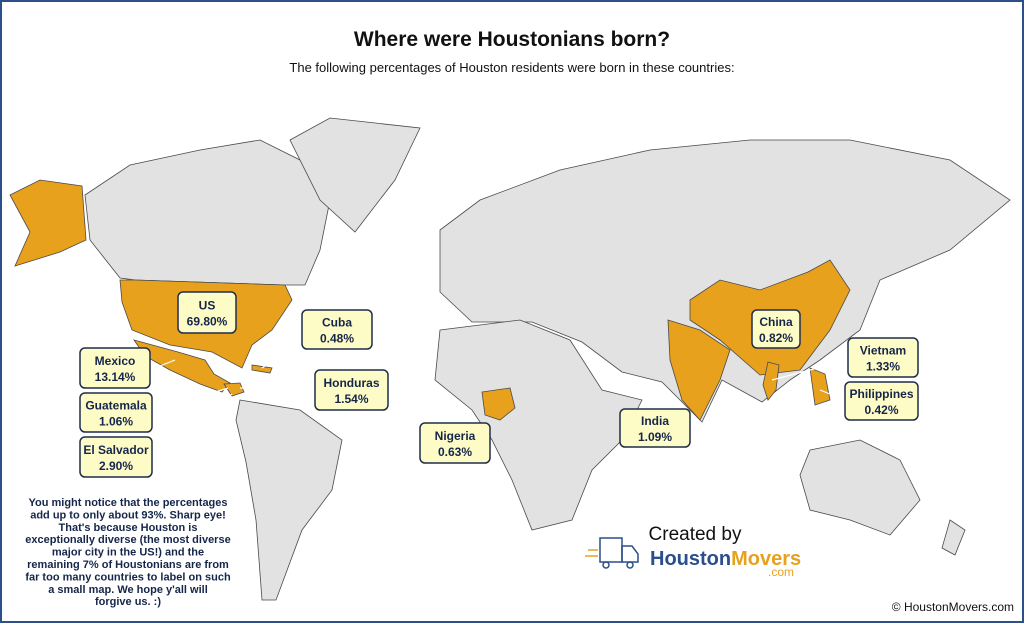 The height and width of the screenshot is (623, 1024). What do you see at coordinates (455, 436) in the screenshot?
I see `country-name: Nigeria` at bounding box center [455, 436].